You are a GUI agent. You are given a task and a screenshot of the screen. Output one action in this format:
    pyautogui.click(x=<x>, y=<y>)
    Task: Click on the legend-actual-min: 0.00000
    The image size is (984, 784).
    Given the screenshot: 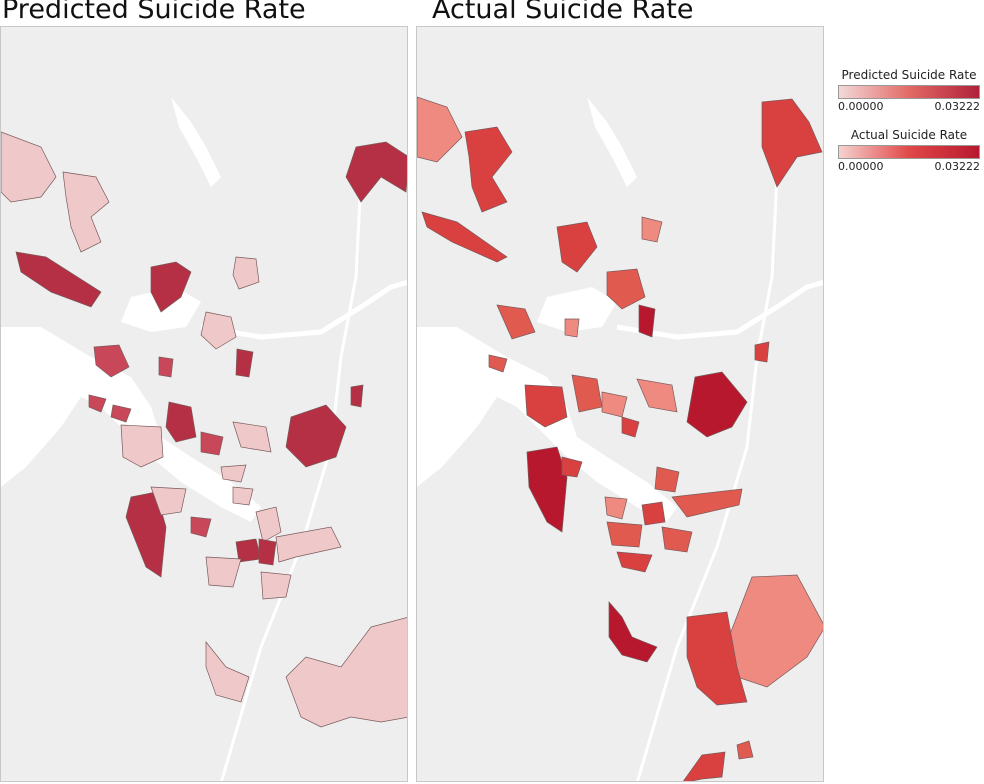 What is the action you would take?
    pyautogui.click(x=861, y=166)
    